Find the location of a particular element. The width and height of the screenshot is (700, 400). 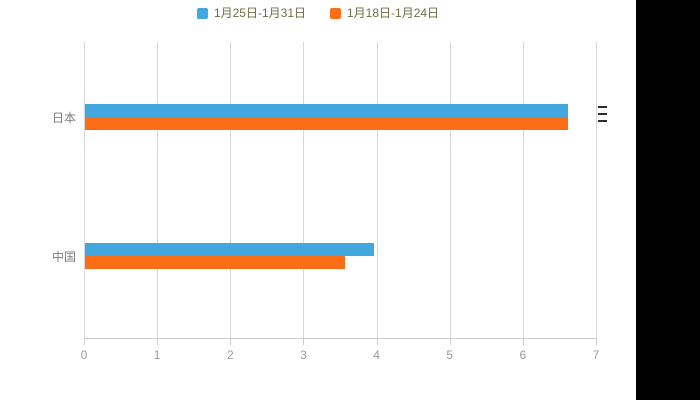

x-tick-label: 5 is located at coordinates (450, 355).